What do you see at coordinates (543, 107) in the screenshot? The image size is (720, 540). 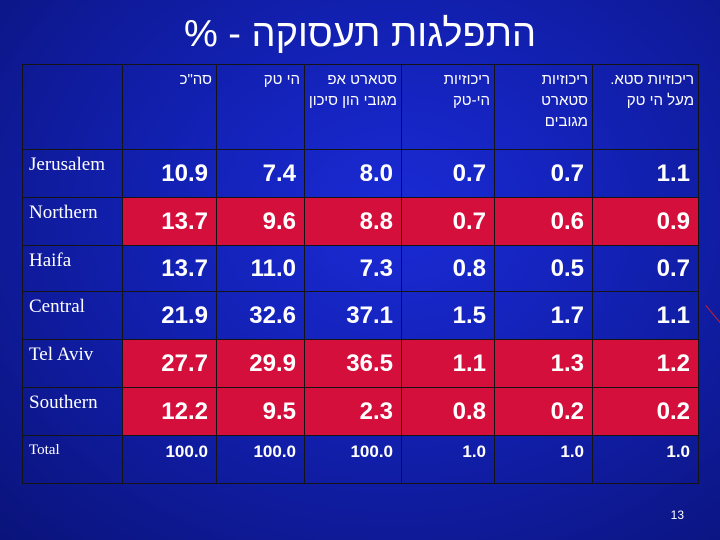 I see `header-startup-concentration: ריכוזיות סטארט מגובים` at bounding box center [543, 107].